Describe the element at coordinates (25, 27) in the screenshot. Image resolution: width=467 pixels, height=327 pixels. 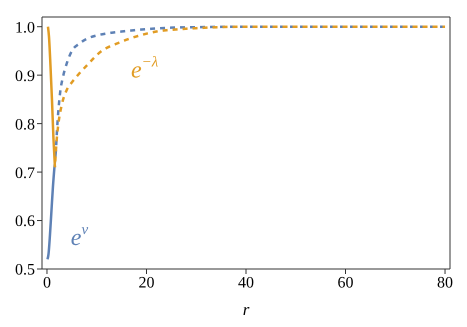
I see `y-tick-label: 1.0` at that location.